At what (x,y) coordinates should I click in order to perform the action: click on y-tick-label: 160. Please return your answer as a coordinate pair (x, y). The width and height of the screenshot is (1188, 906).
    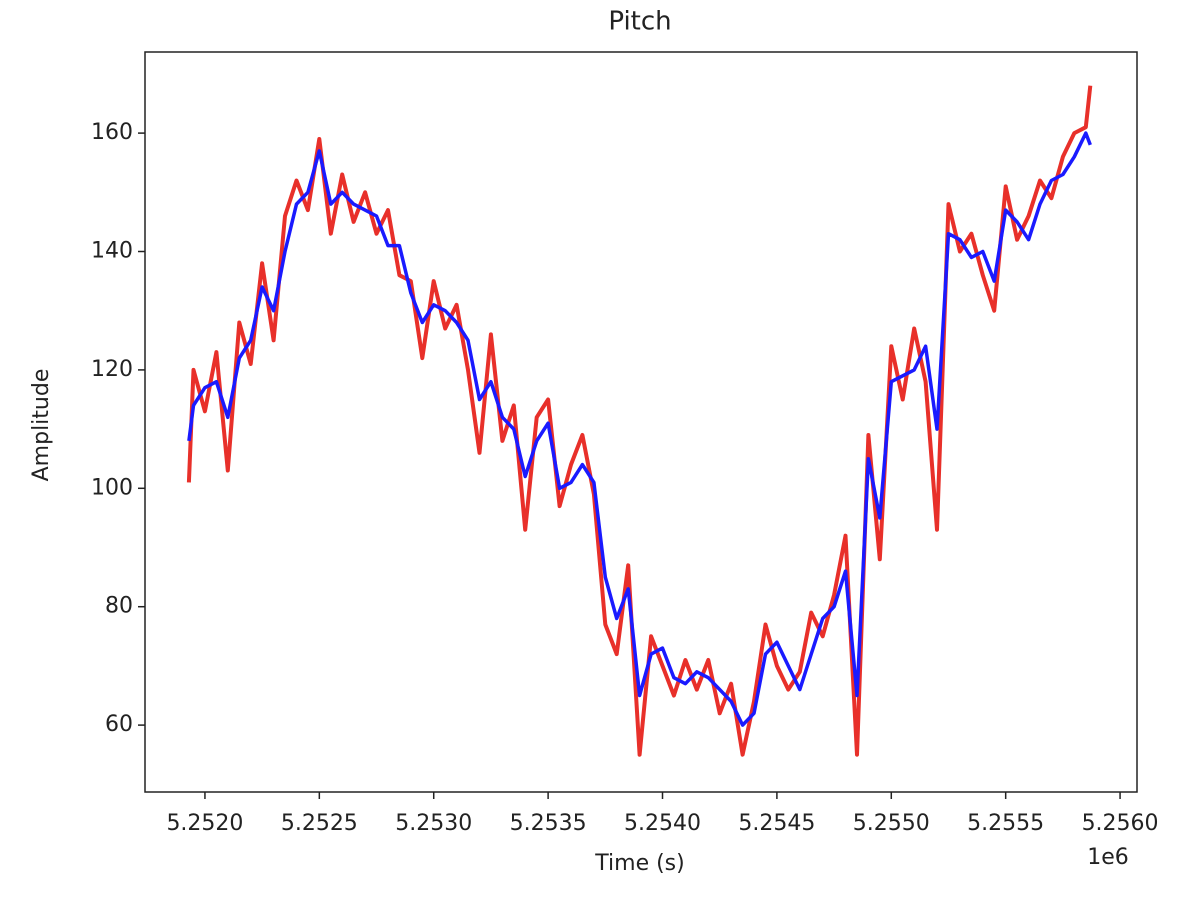
    Looking at the image, I should click on (112, 132).